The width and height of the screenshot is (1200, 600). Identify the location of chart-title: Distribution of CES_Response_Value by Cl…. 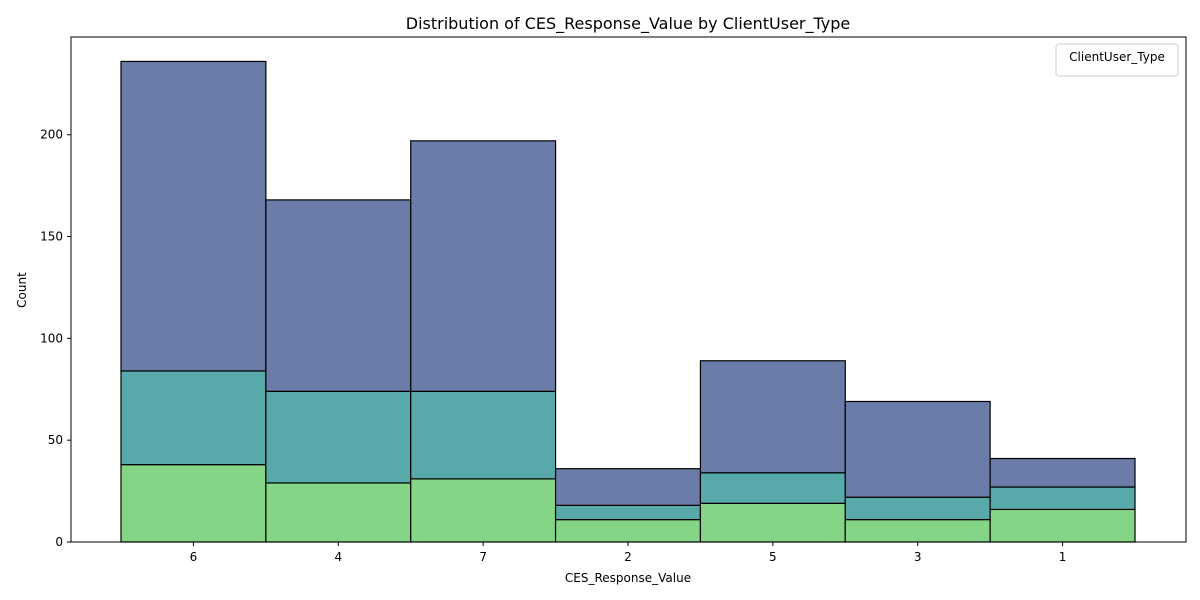
(628, 24).